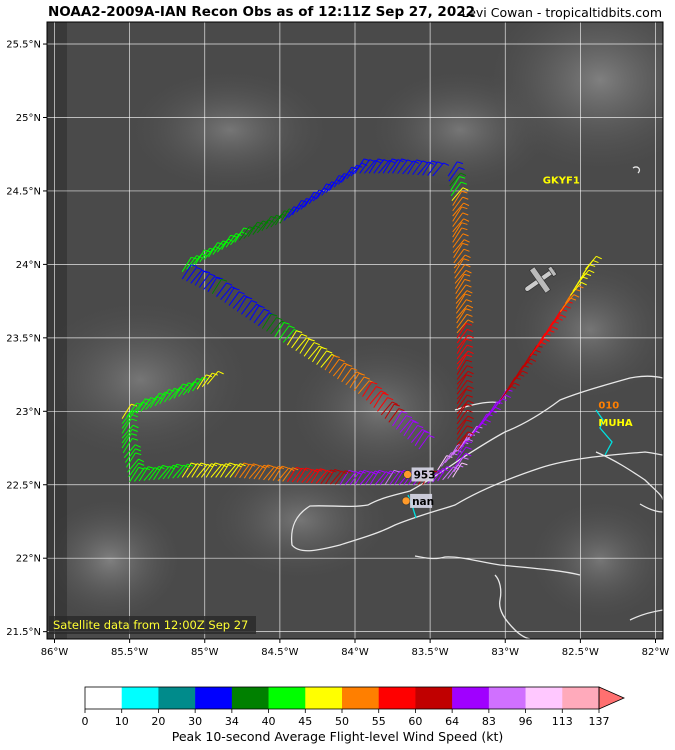 This screenshot has height=750, width=675. Describe the element at coordinates (423, 502) in the screenshot. I see `center-fix-label: nan` at that location.